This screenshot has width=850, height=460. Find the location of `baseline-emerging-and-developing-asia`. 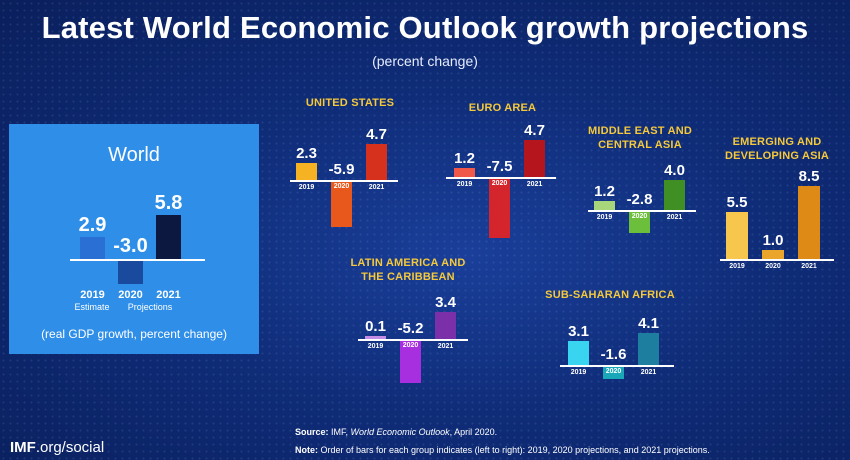

baseline-emerging-and-developing-asia is located at coordinates (777, 260).